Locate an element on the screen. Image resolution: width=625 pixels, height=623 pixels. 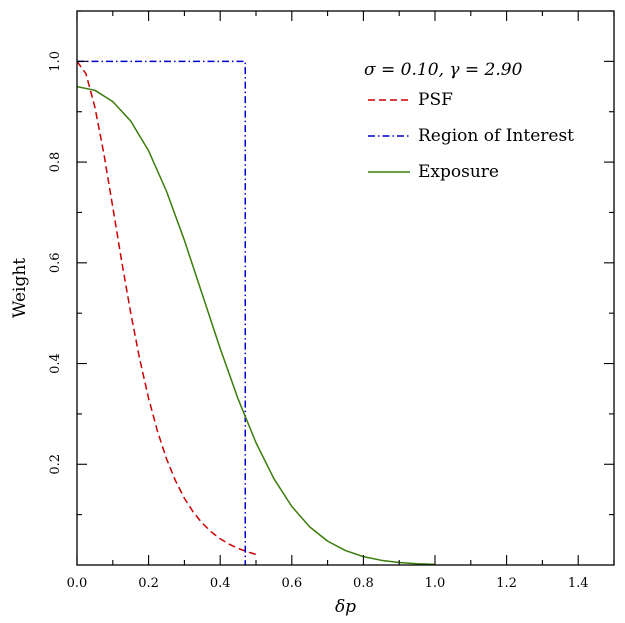
legend-label: Region of Interest is located at coordinates (496, 136).